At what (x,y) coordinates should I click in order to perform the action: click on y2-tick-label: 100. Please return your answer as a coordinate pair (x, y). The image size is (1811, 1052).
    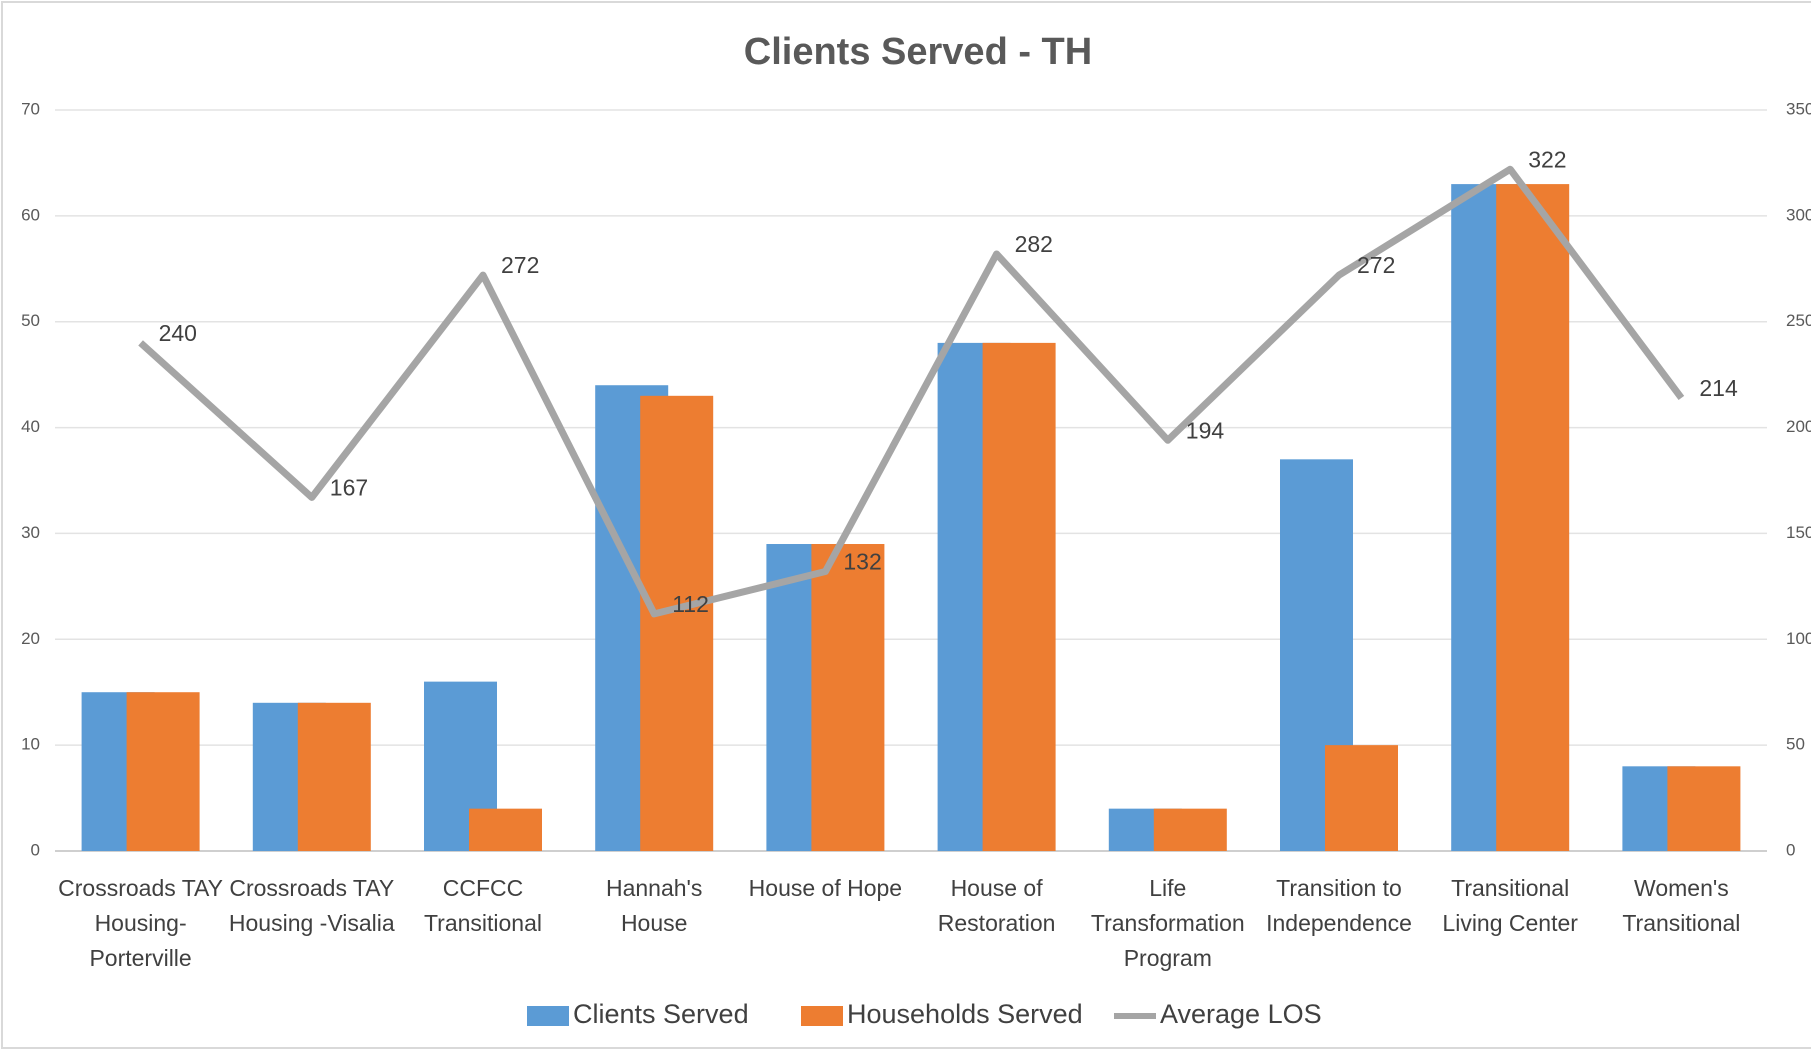
    Looking at the image, I should click on (1798, 638).